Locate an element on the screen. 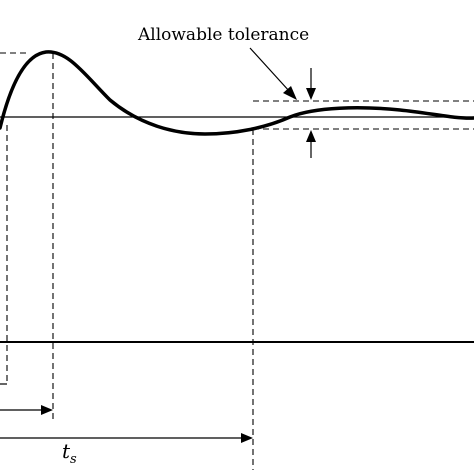 This screenshot has height=474, width=474. allowable-tolerance-label: Allowable tolerance is located at coordinates (223, 35).